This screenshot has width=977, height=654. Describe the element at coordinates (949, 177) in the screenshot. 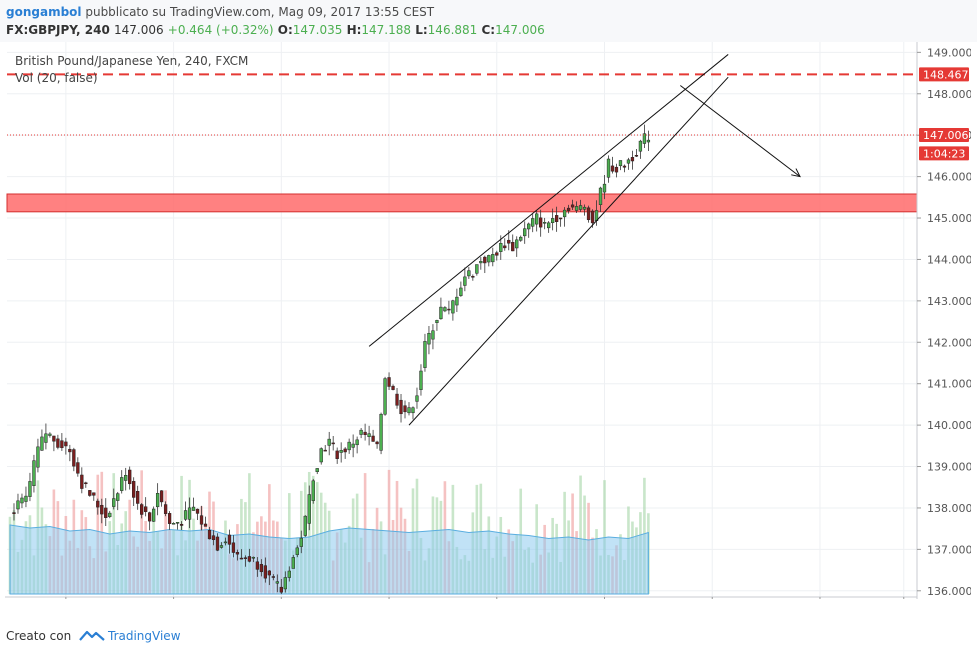

I see `price-tick-label: 146.000` at that location.